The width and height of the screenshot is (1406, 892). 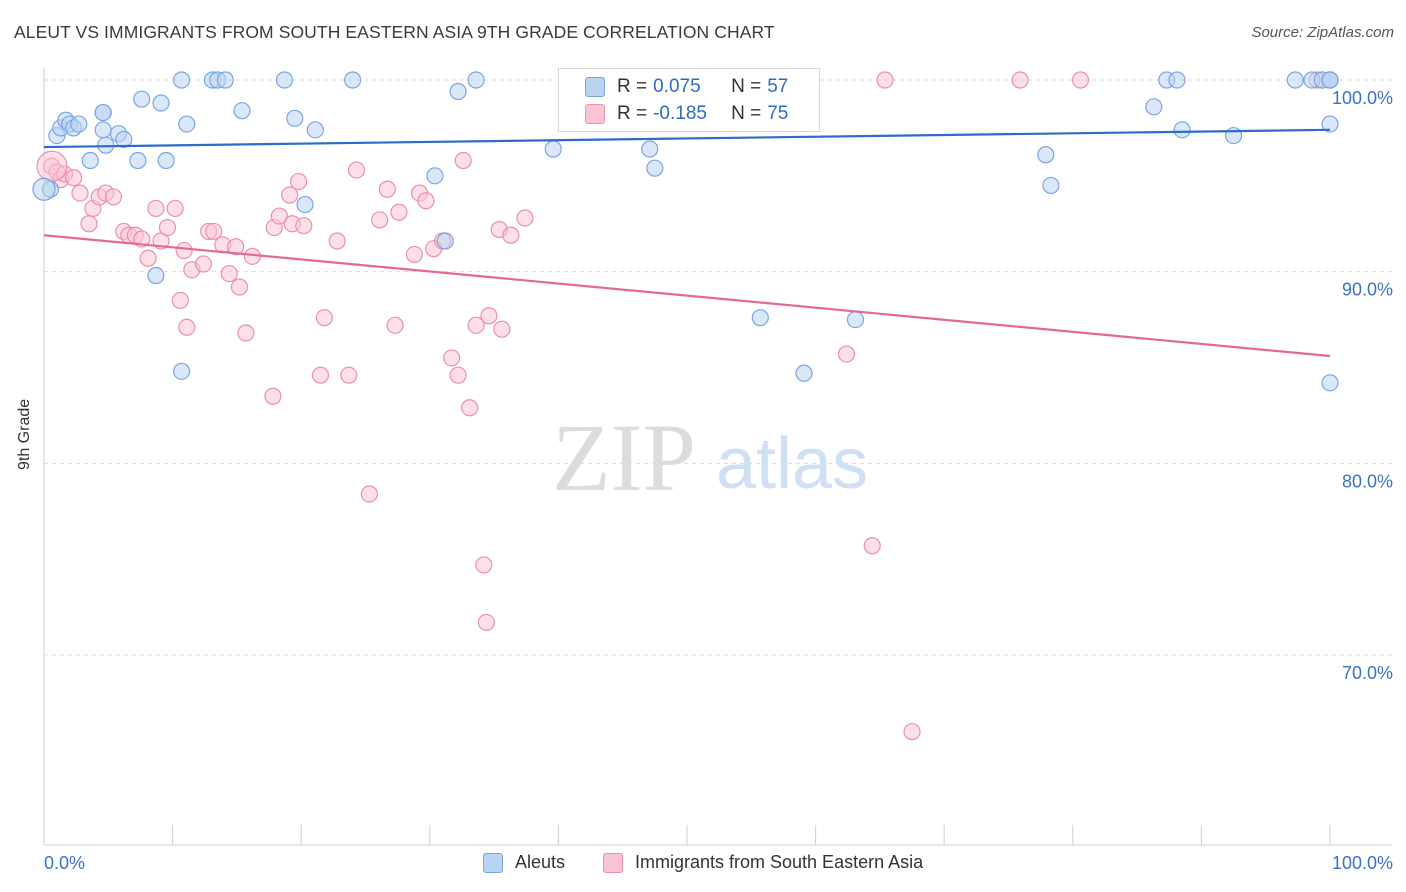 What do you see at coordinates (677, 86) in the screenshot?
I see `legend-r-value: 0.075` at bounding box center [677, 86].